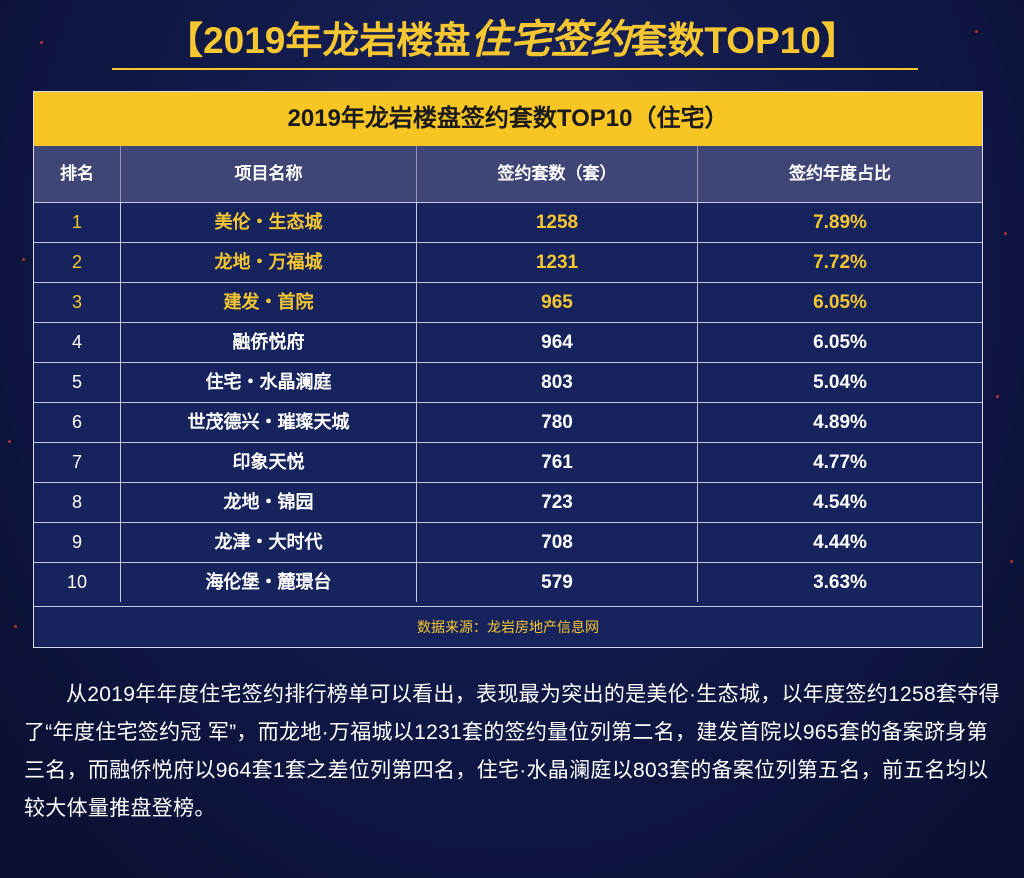 The height and width of the screenshot is (878, 1024). What do you see at coordinates (840, 422) in the screenshot?
I see `share-cell: 4.89%` at bounding box center [840, 422].